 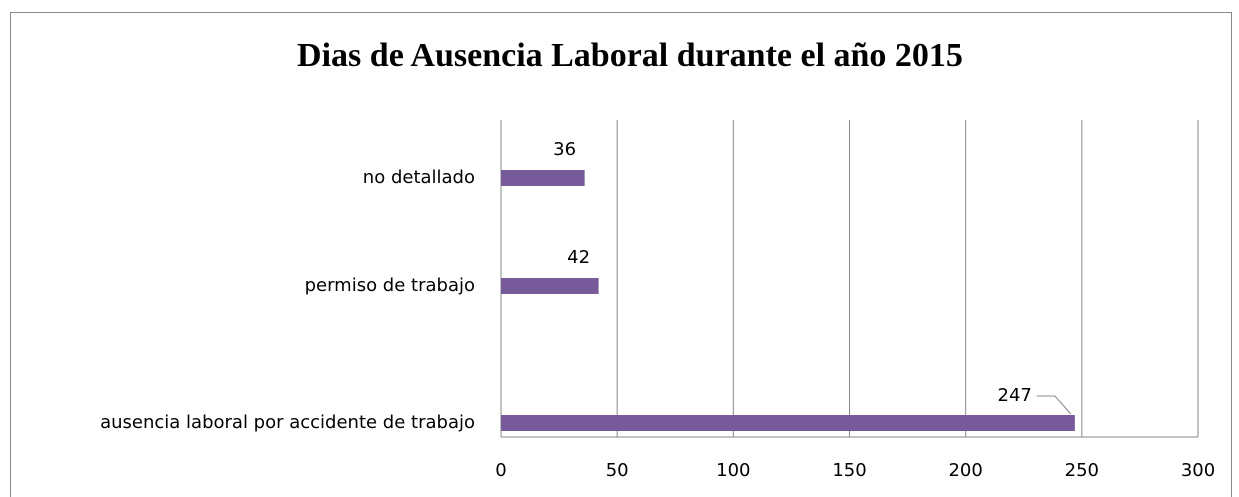 What do you see at coordinates (390, 285) in the screenshot?
I see `y-tick-label: permiso de trabajo` at bounding box center [390, 285].